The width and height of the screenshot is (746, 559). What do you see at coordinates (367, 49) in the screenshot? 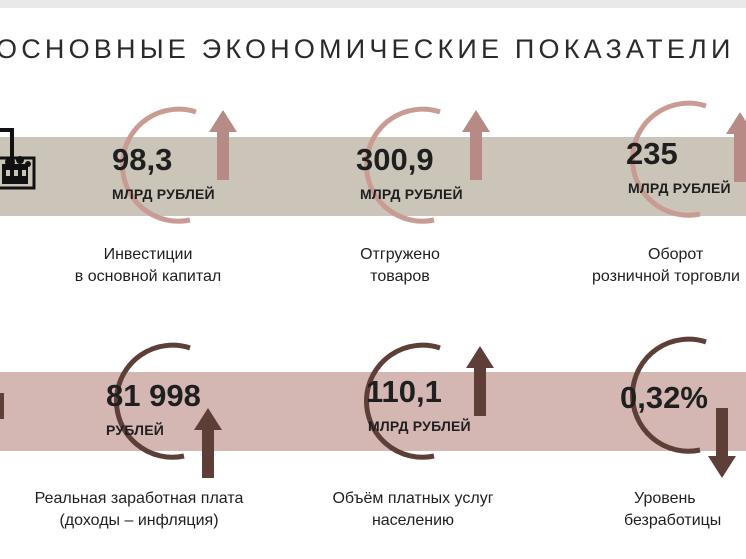
I see `page-title: ОСНОВНЫЕ ЭКОНОМИЧЕСКИЕ ПОКАЗАТЕЛИ` at bounding box center [367, 49].